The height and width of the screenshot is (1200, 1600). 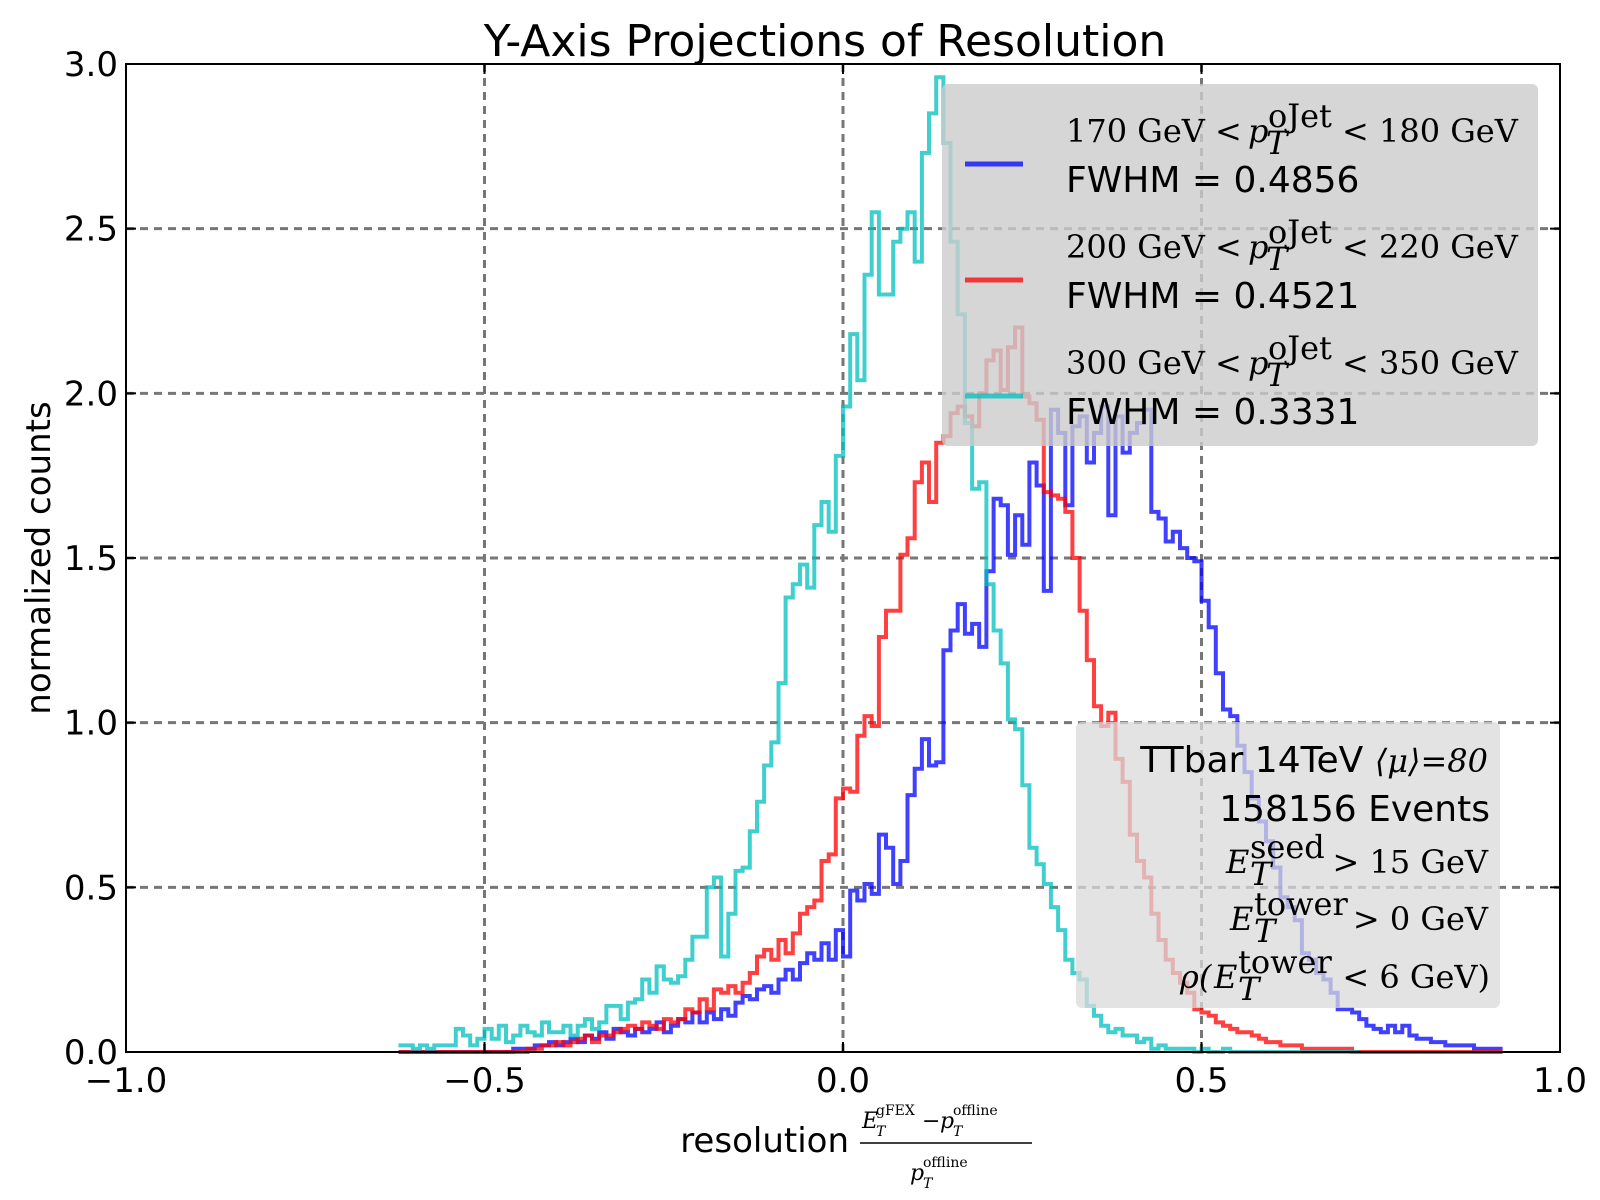 What do you see at coordinates (1430, 247) in the screenshot?
I see `legend-label-hi: < 220 GeV` at bounding box center [1430, 247].